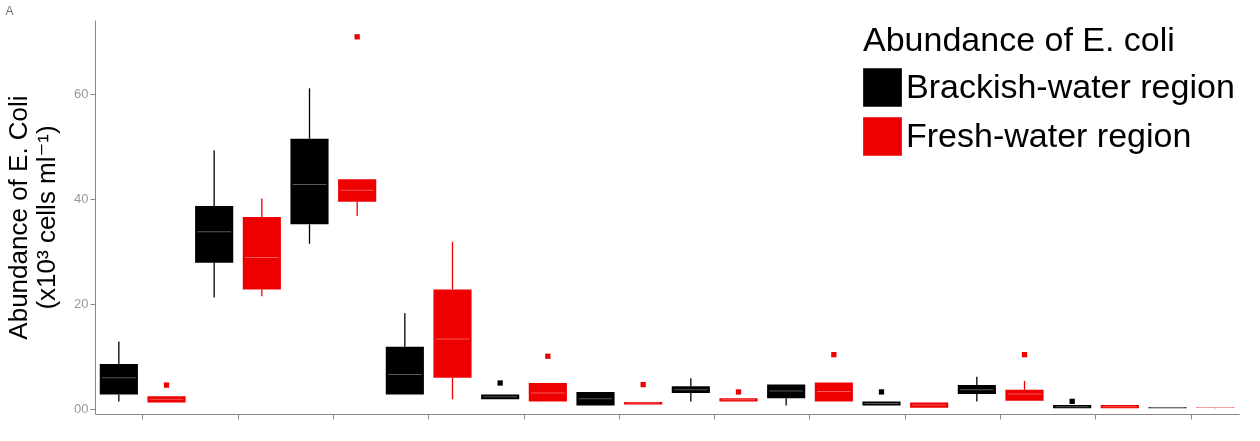 This screenshot has height=441, width=1260. I want to click on chart-title: A, so click(9, 11).